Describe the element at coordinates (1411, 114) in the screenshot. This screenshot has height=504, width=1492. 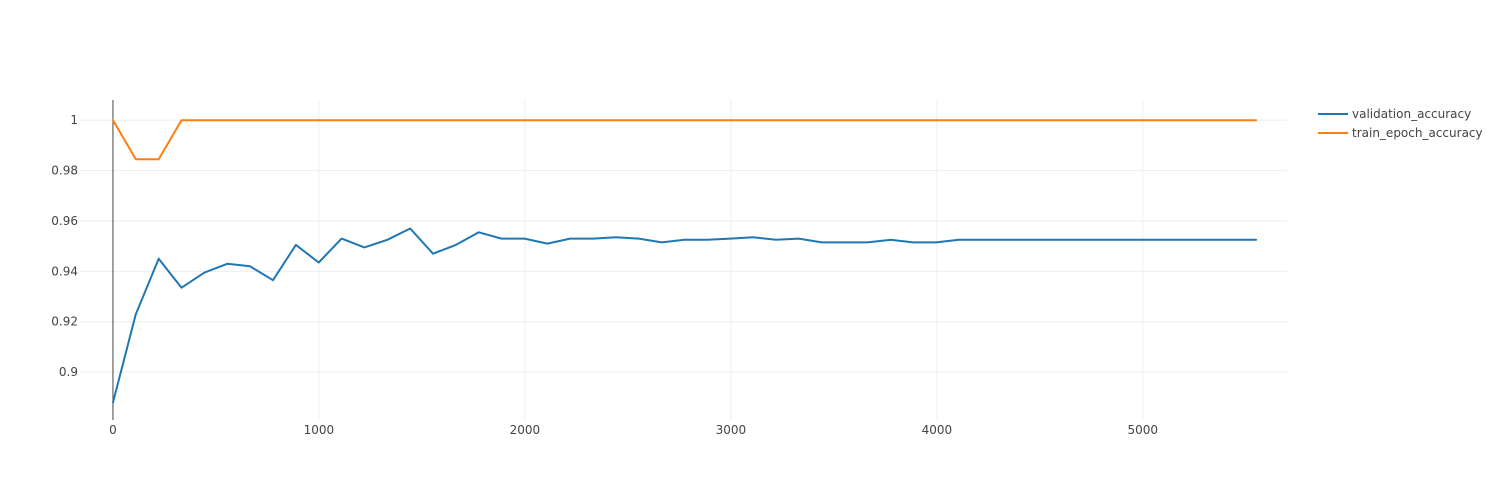
I see `legend-label: validation_accuracy` at that location.